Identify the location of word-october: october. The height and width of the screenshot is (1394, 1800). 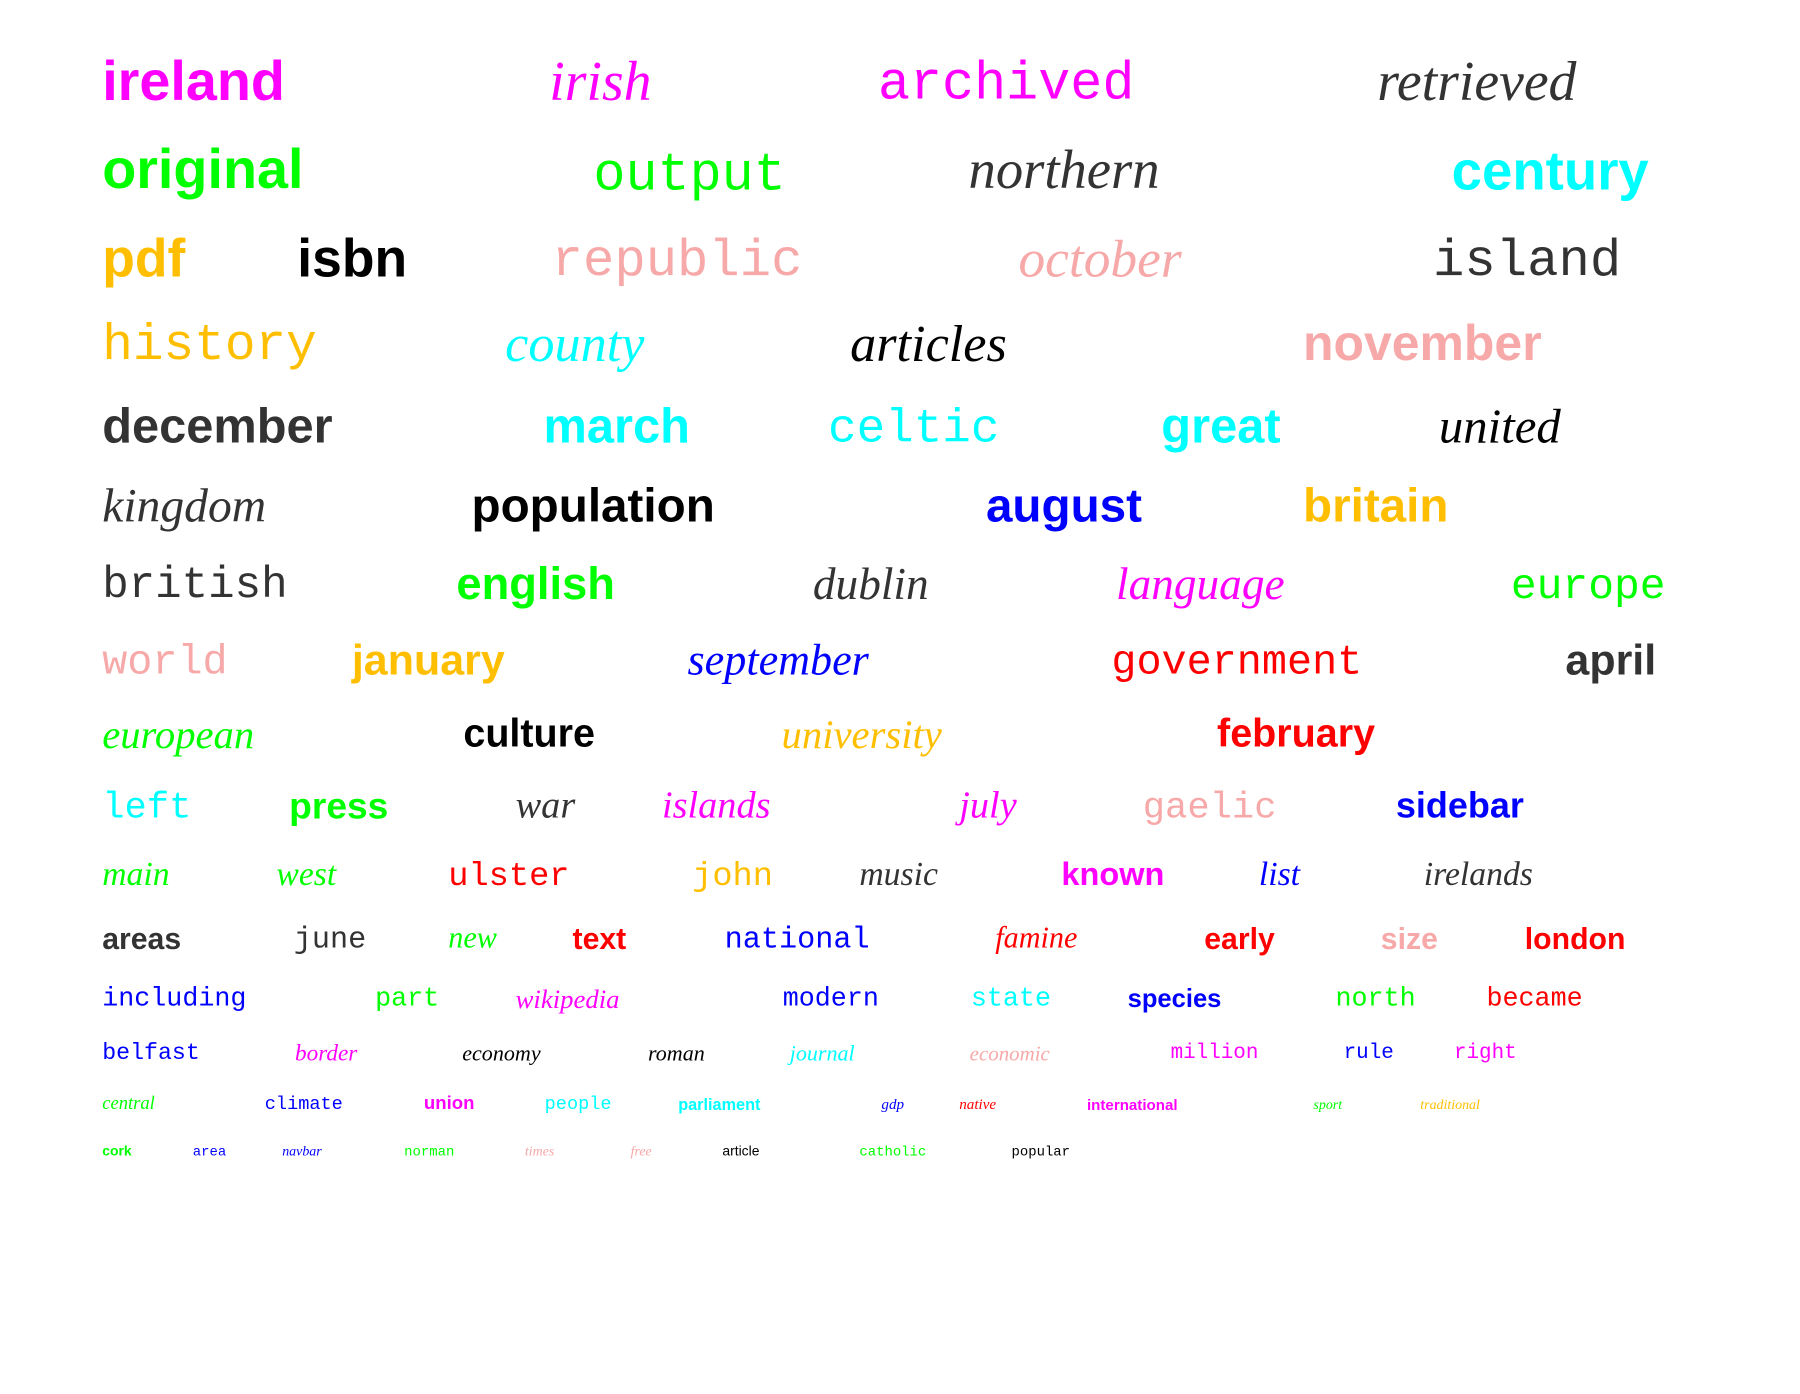
(1100, 258).